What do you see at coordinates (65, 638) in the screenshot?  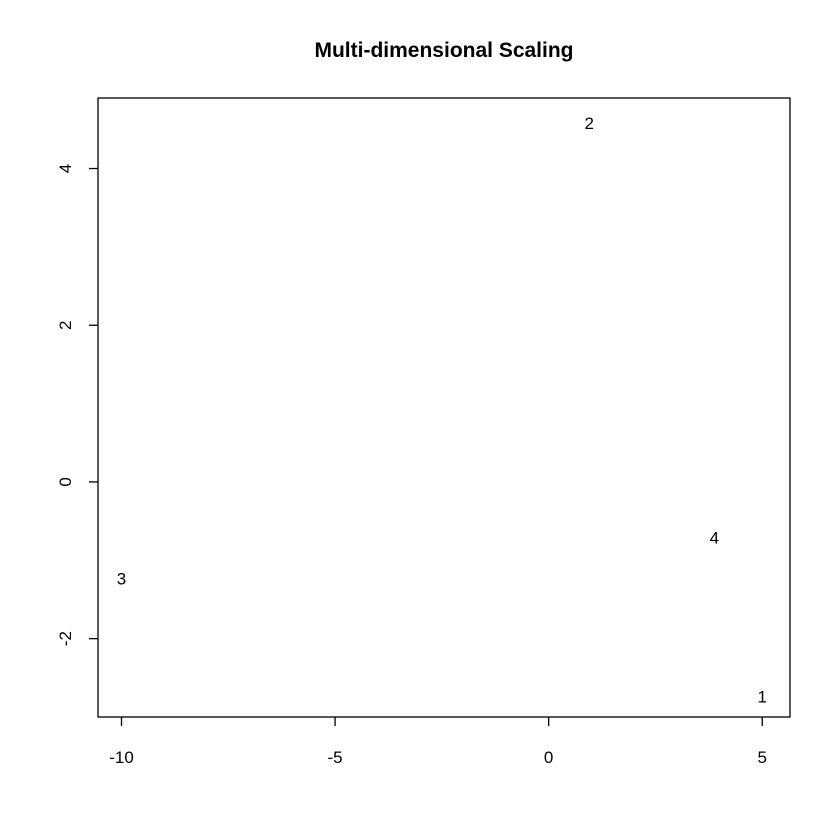 I see `y-tick-label: -2` at bounding box center [65, 638].